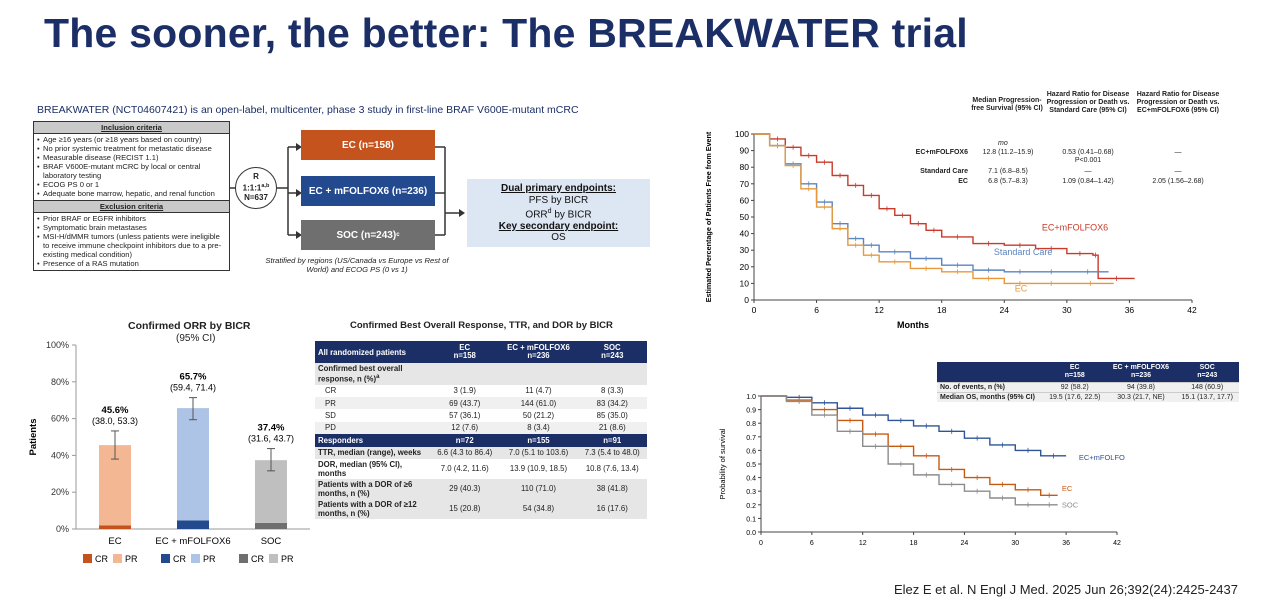 The height and width of the screenshot is (602, 1268). Describe the element at coordinates (192, 541) in the screenshot. I see `x-tick-label: EC + mFOLFOX6` at that location.